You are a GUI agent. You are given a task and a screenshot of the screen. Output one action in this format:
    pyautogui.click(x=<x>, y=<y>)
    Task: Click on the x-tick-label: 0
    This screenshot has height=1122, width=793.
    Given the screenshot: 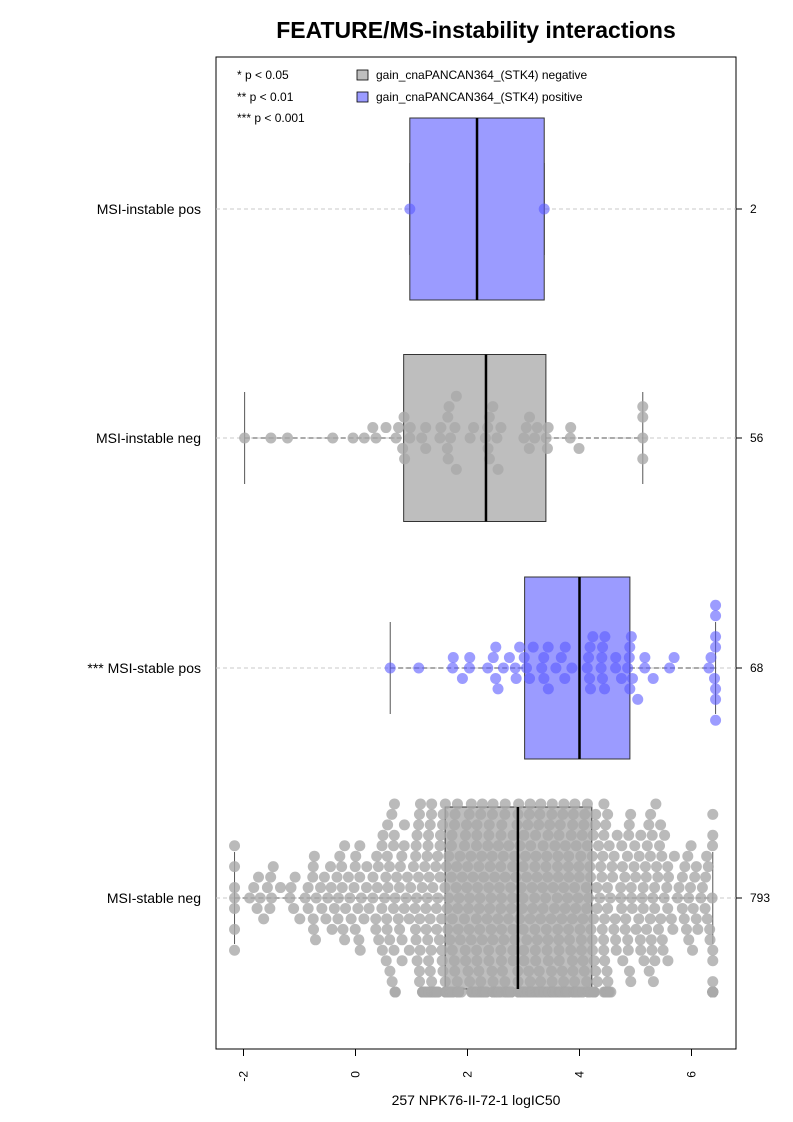 What is the action you would take?
    pyautogui.click(x=356, y=1074)
    